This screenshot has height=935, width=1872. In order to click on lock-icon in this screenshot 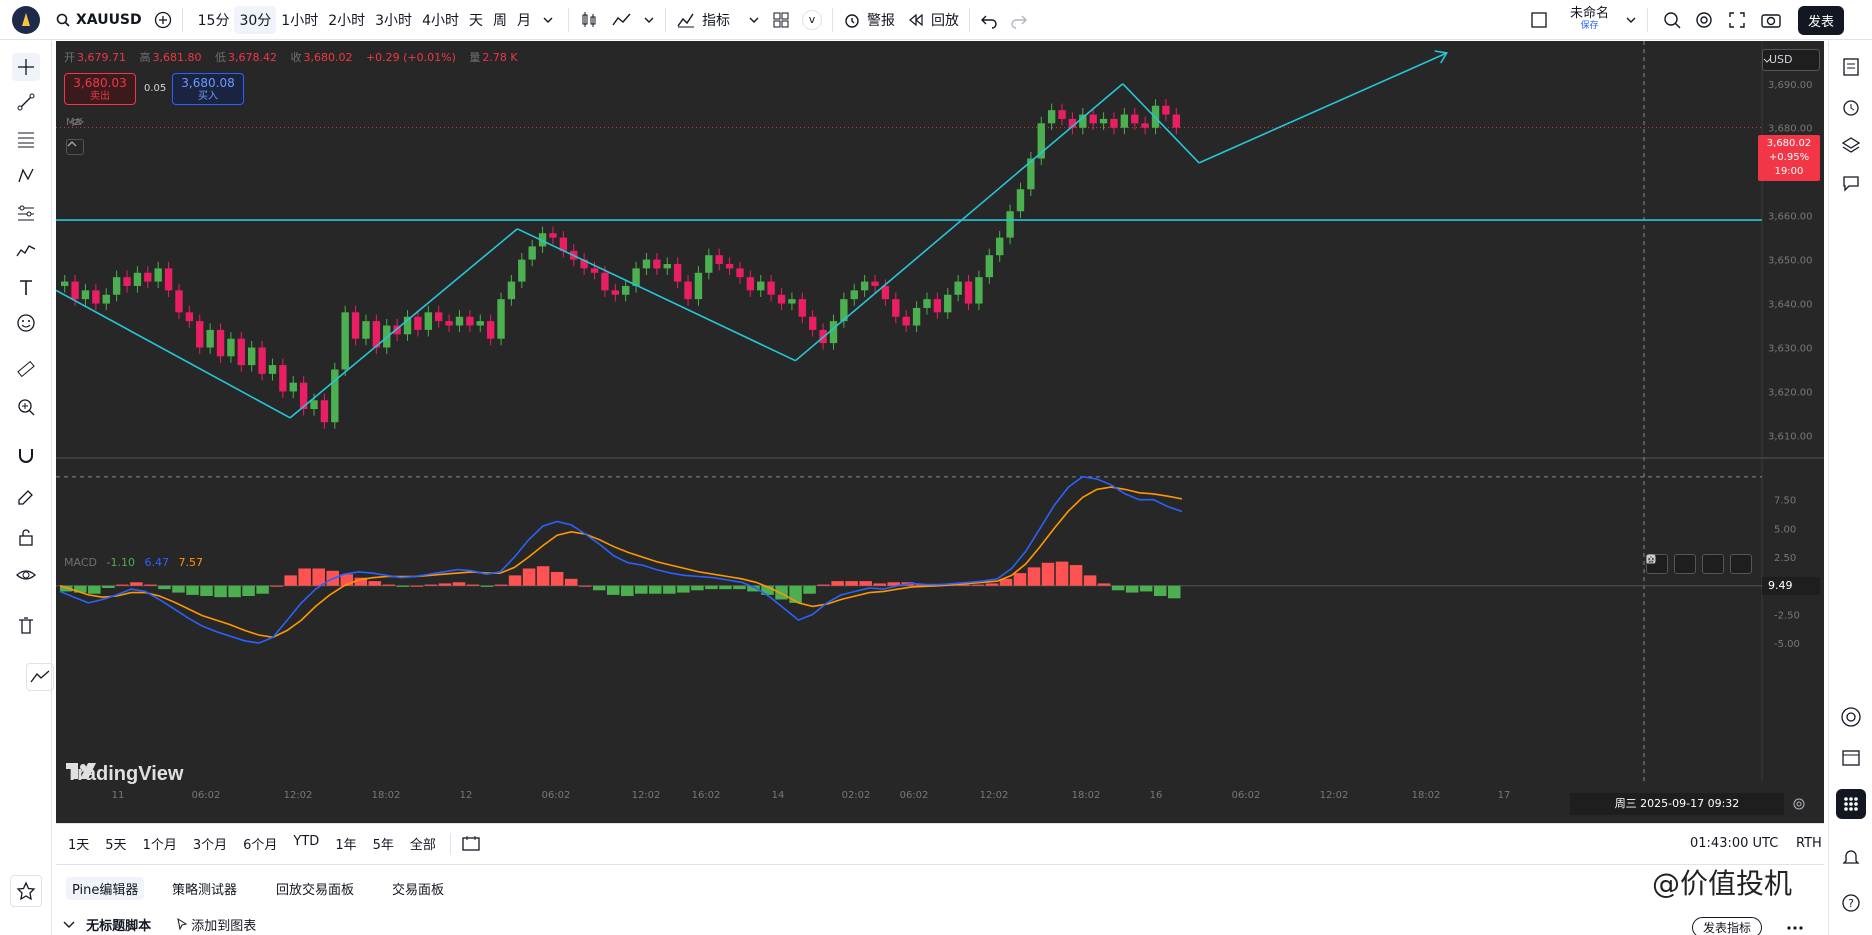, I will do `click(26, 537)`.